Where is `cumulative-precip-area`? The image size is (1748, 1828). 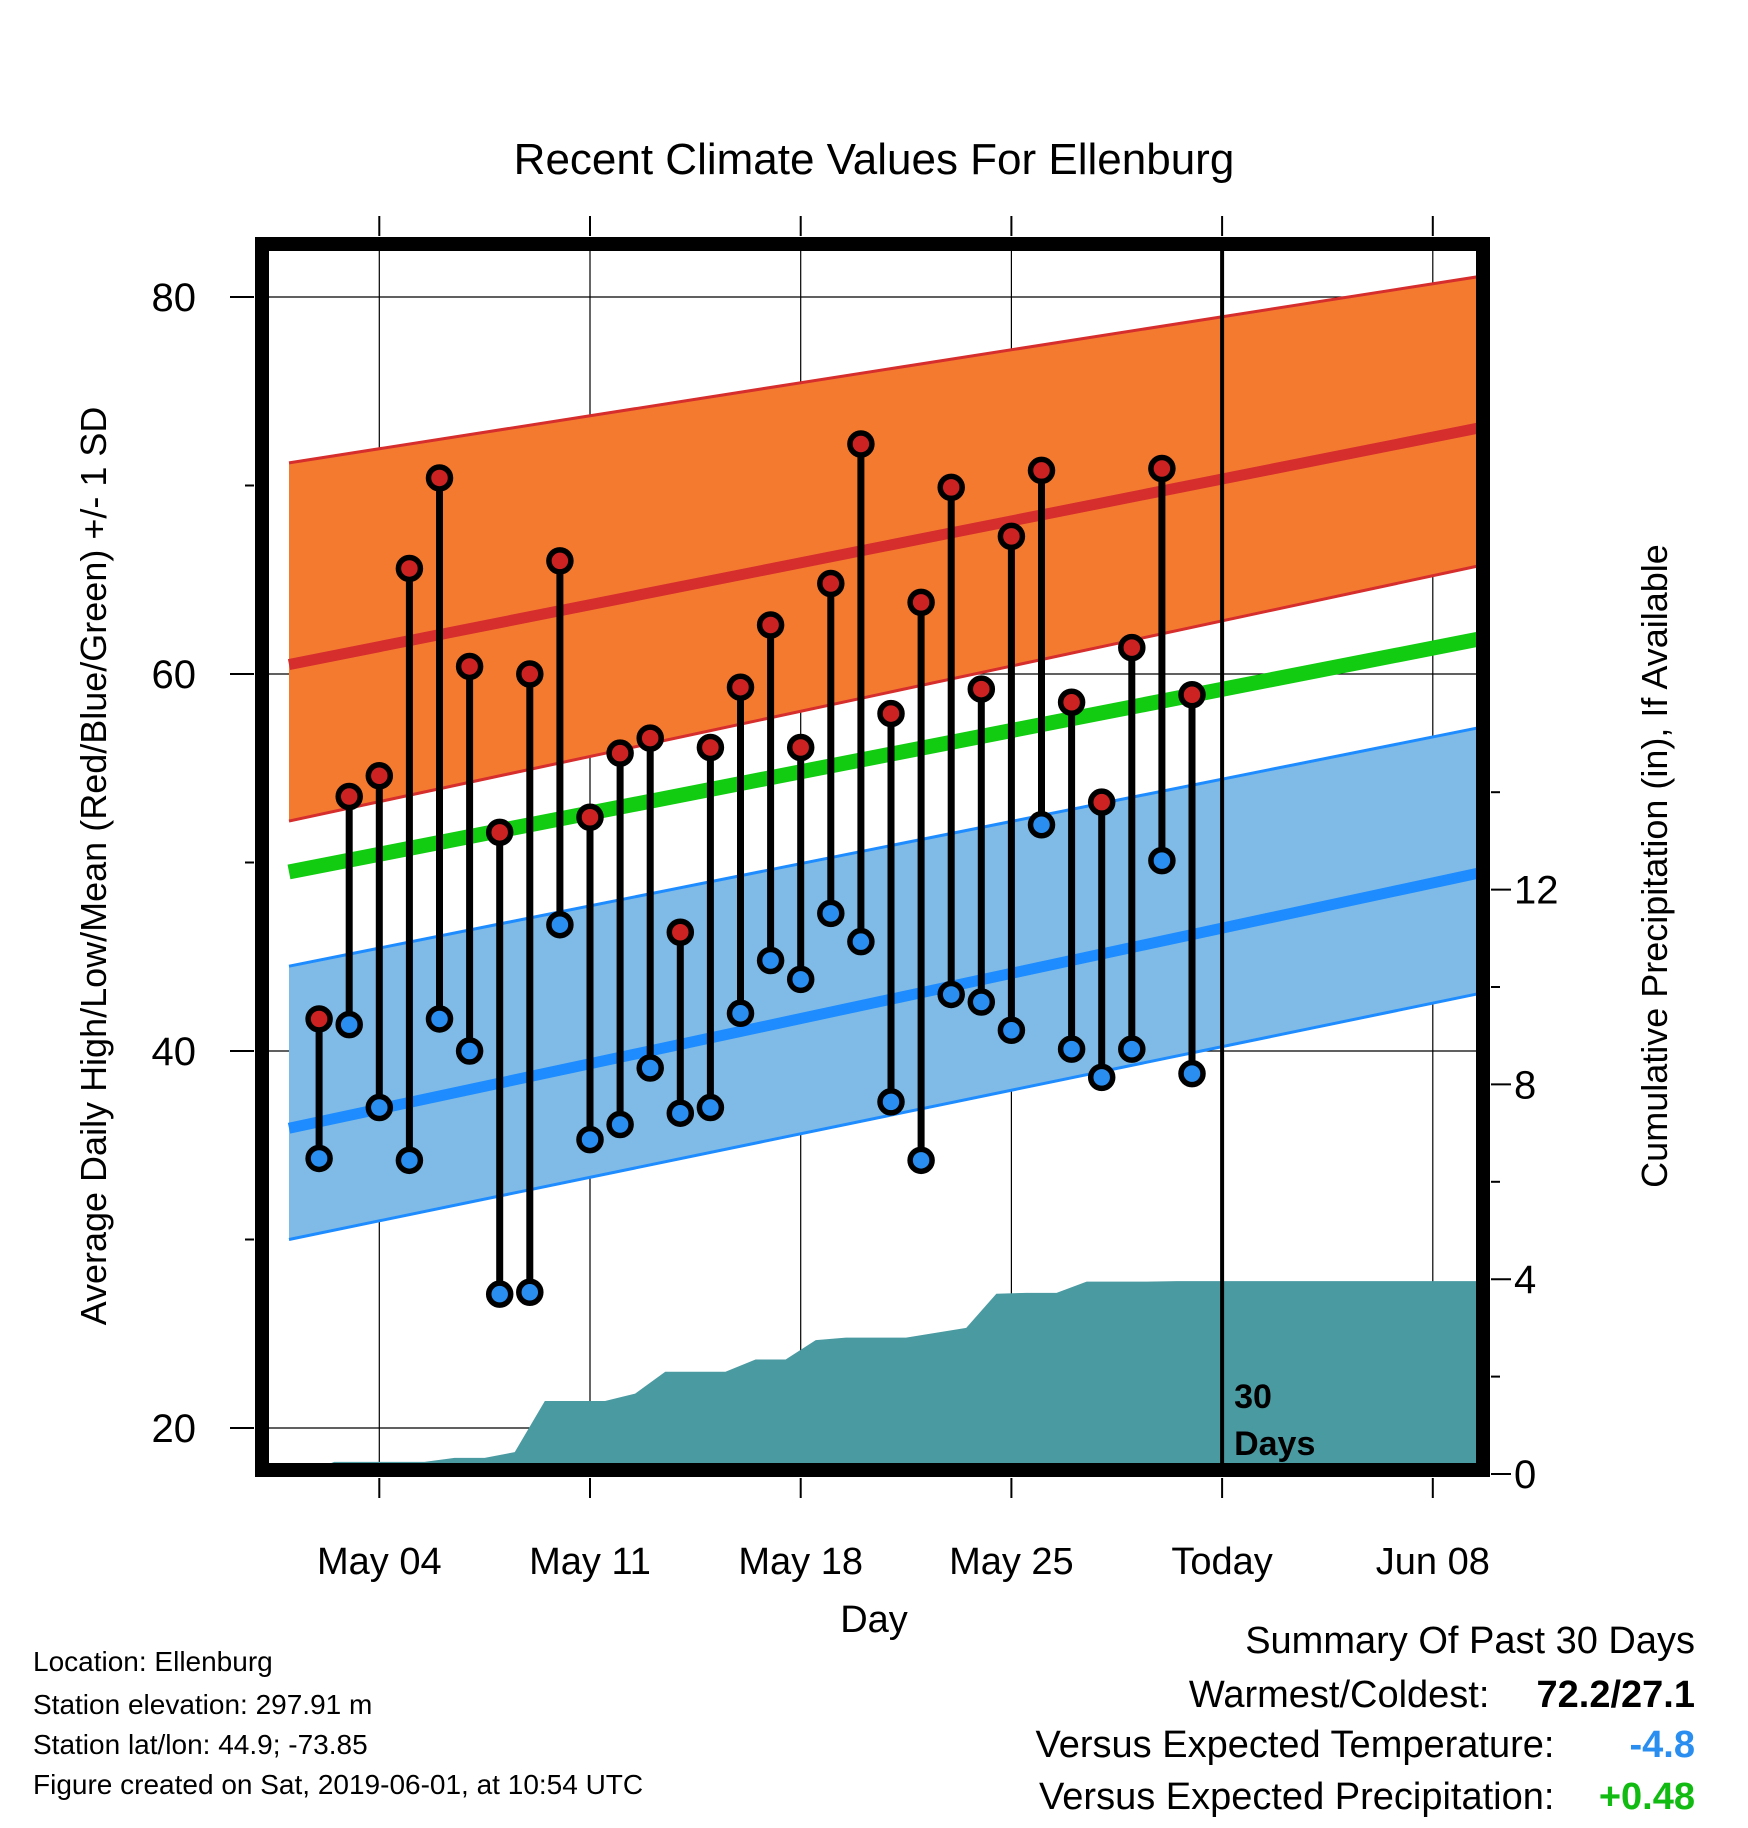
cumulative-precip-area is located at coordinates (898, 1375).